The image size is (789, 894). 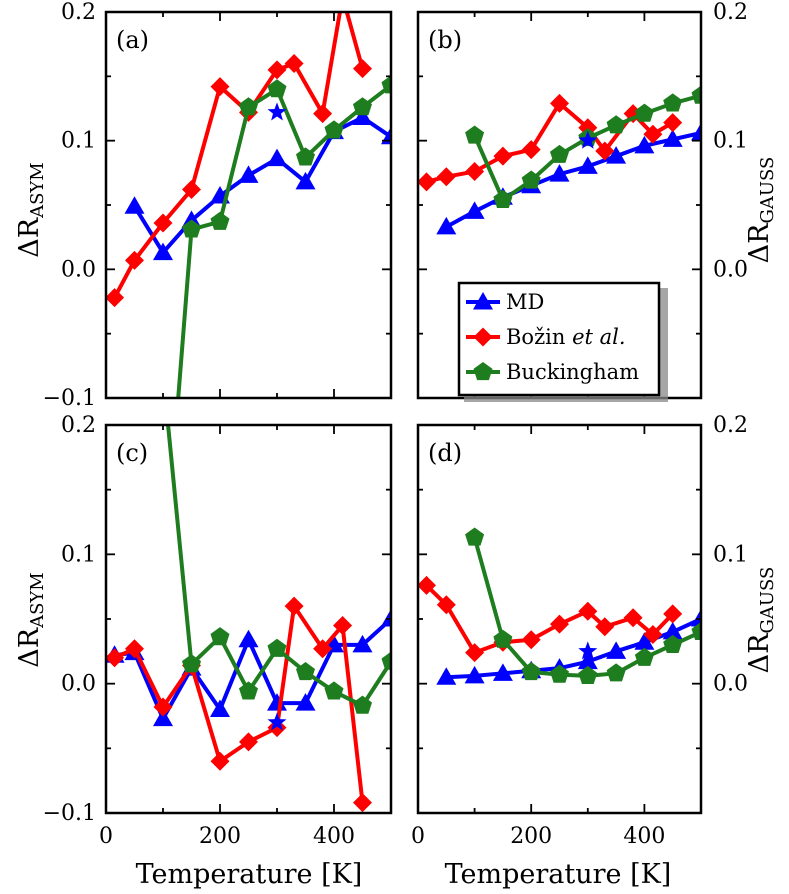 I want to click on series-line-bo-in-et-al, so click(x=239, y=703).